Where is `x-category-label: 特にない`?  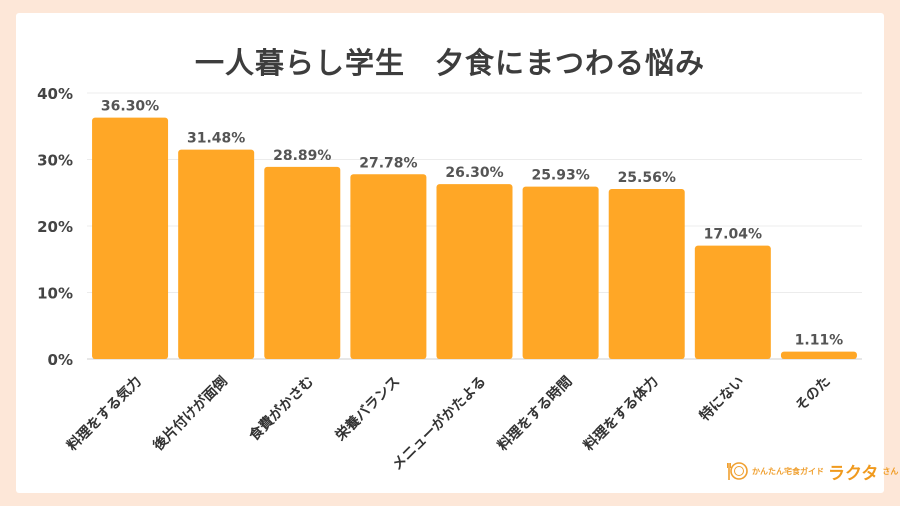
x-category-label: 特にない is located at coordinates (722, 399).